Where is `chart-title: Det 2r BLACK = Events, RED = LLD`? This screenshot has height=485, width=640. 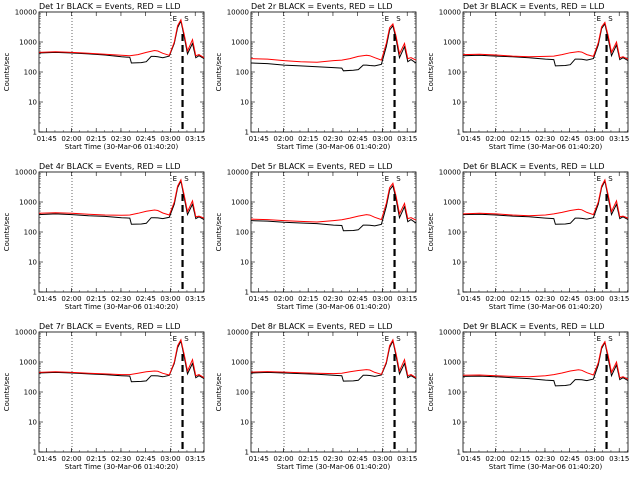
chart-title: Det 2r BLACK = Events, RED = LLD is located at coordinates (322, 6).